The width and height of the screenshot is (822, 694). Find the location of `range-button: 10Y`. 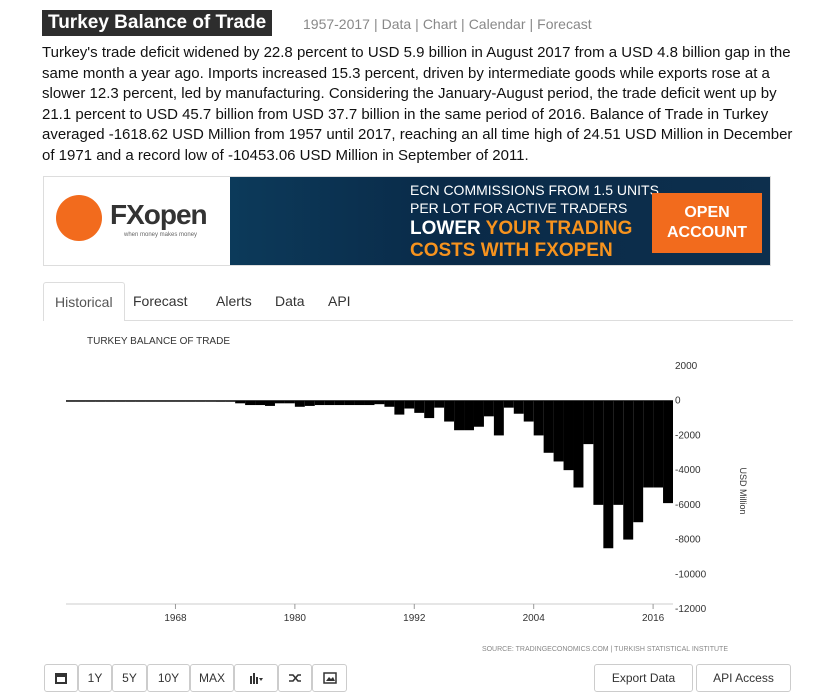

range-button: 10Y is located at coordinates (168, 678).